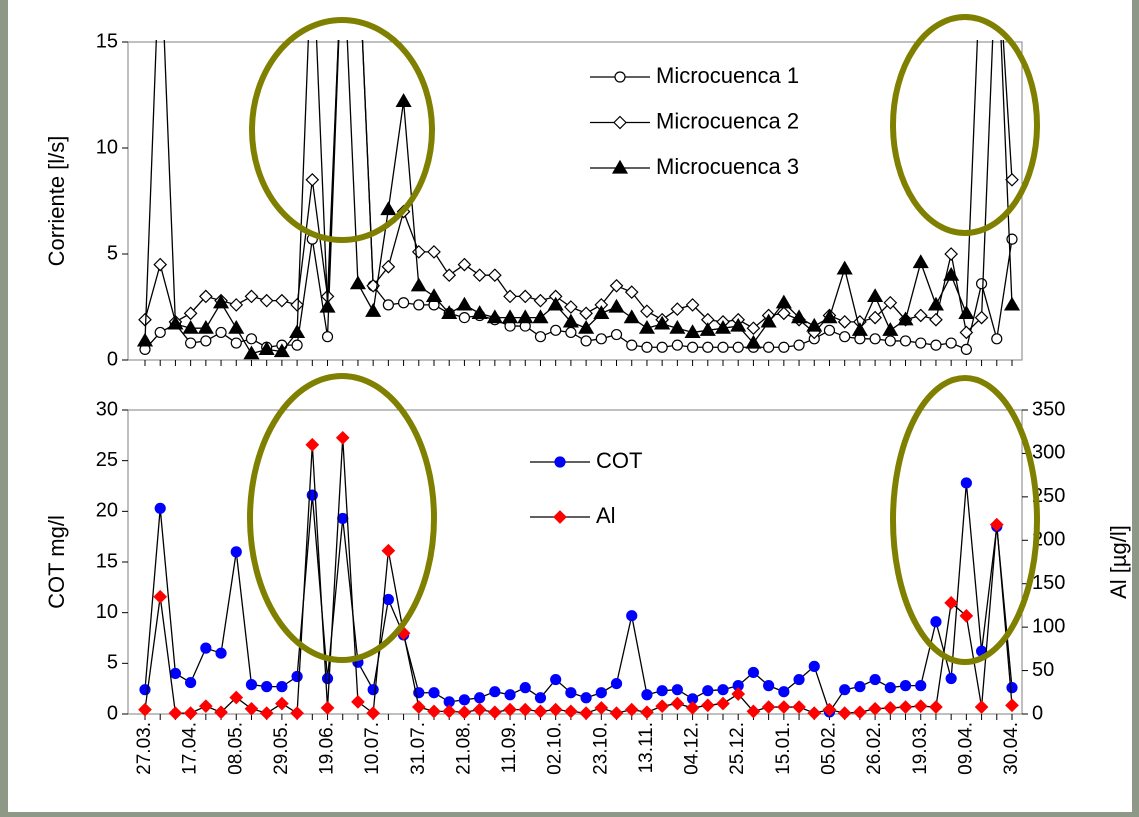 The width and height of the screenshot is (1139, 817). What do you see at coordinates (107, 561) in the screenshot?
I see `y-tick-label: 15` at bounding box center [107, 561].